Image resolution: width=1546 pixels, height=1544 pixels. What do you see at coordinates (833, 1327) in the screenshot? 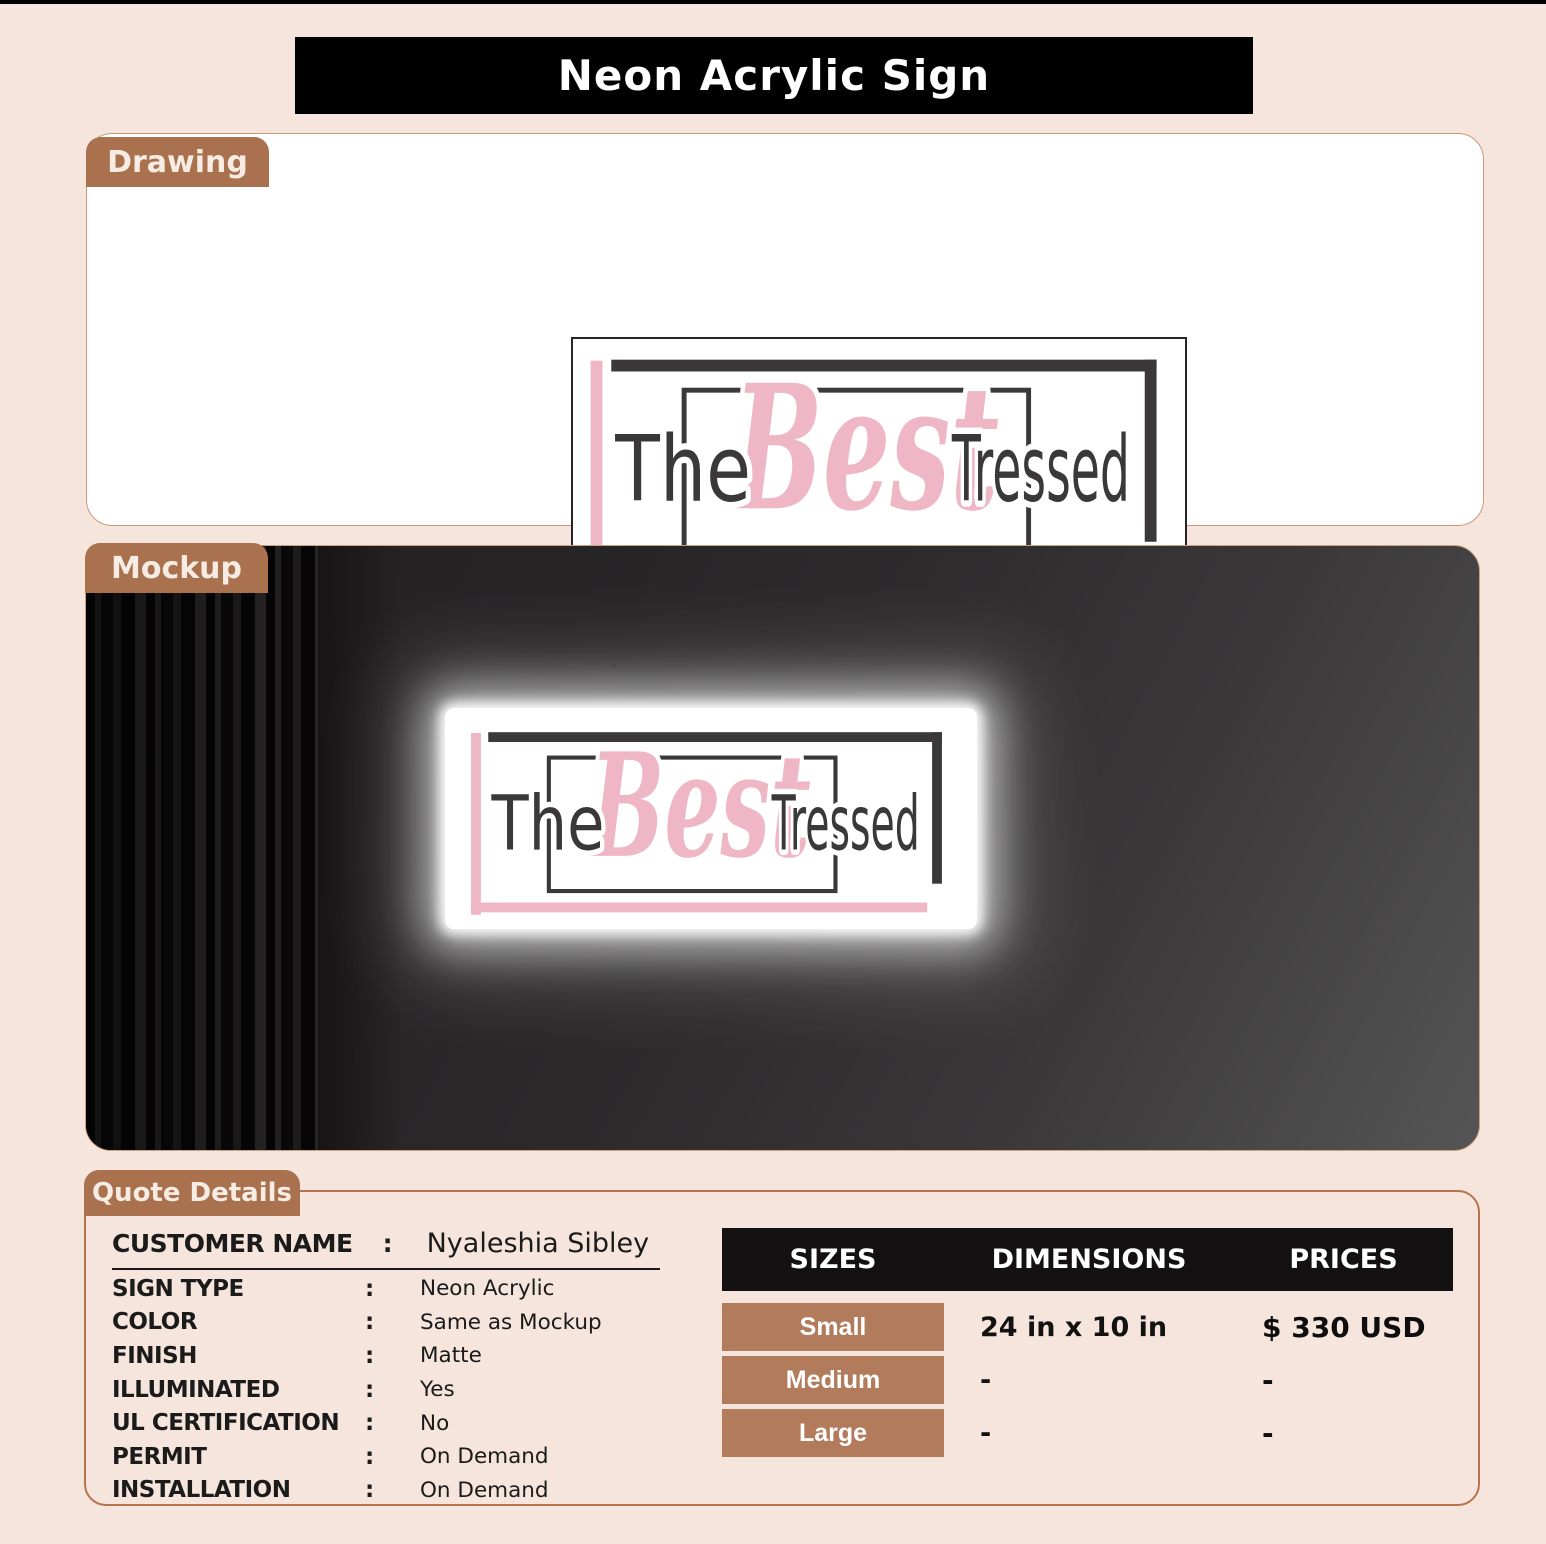
I see `size-button-small: Small` at bounding box center [833, 1327].